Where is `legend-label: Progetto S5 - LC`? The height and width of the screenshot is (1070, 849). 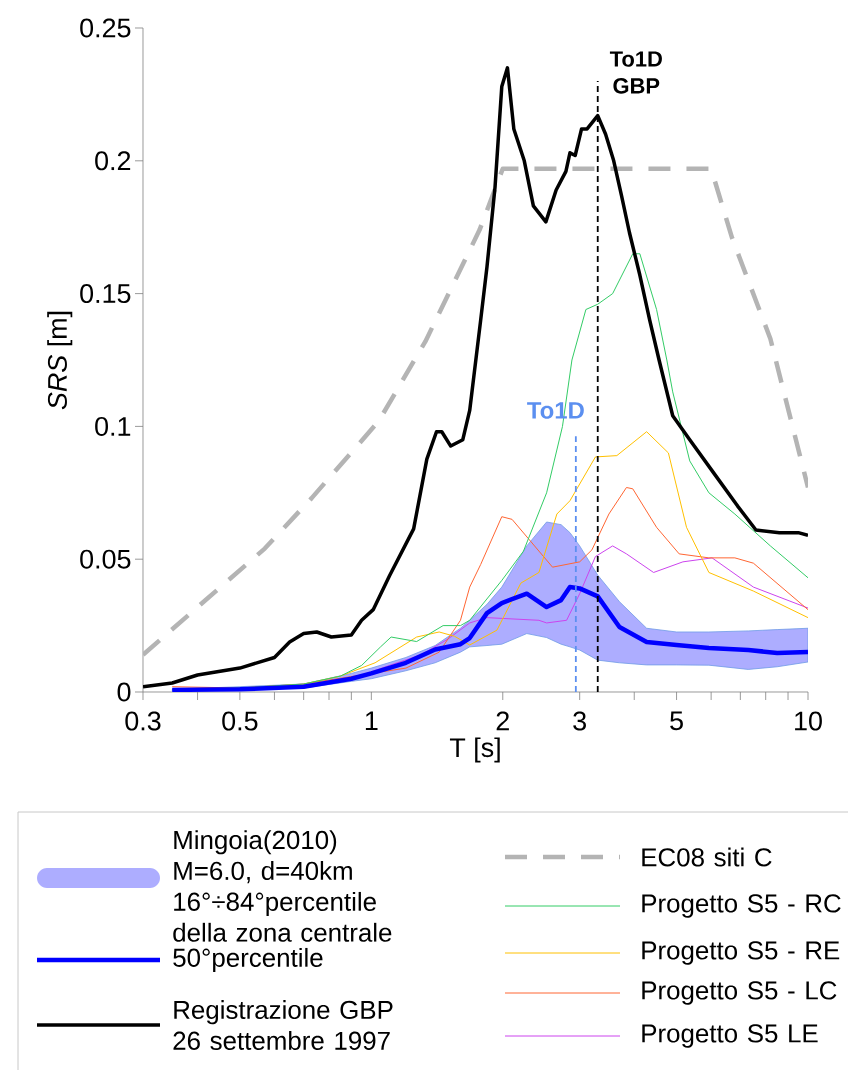
legend-label: Progetto S5 - LC is located at coordinates (739, 993).